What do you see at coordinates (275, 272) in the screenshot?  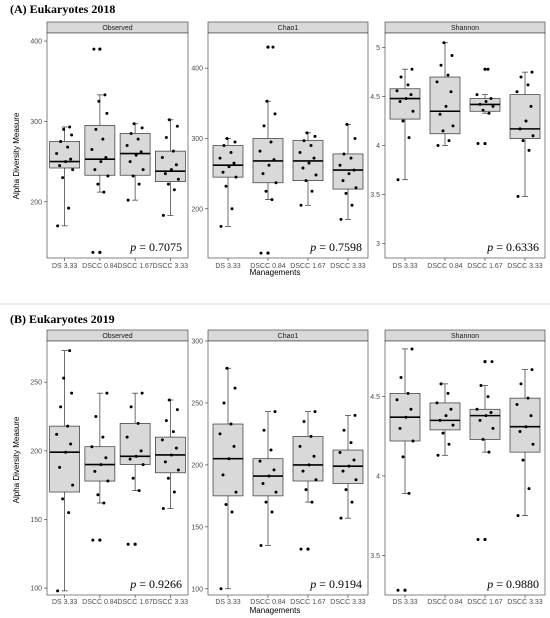 I see `panel-a-x-axis-title: Managements` at bounding box center [275, 272].